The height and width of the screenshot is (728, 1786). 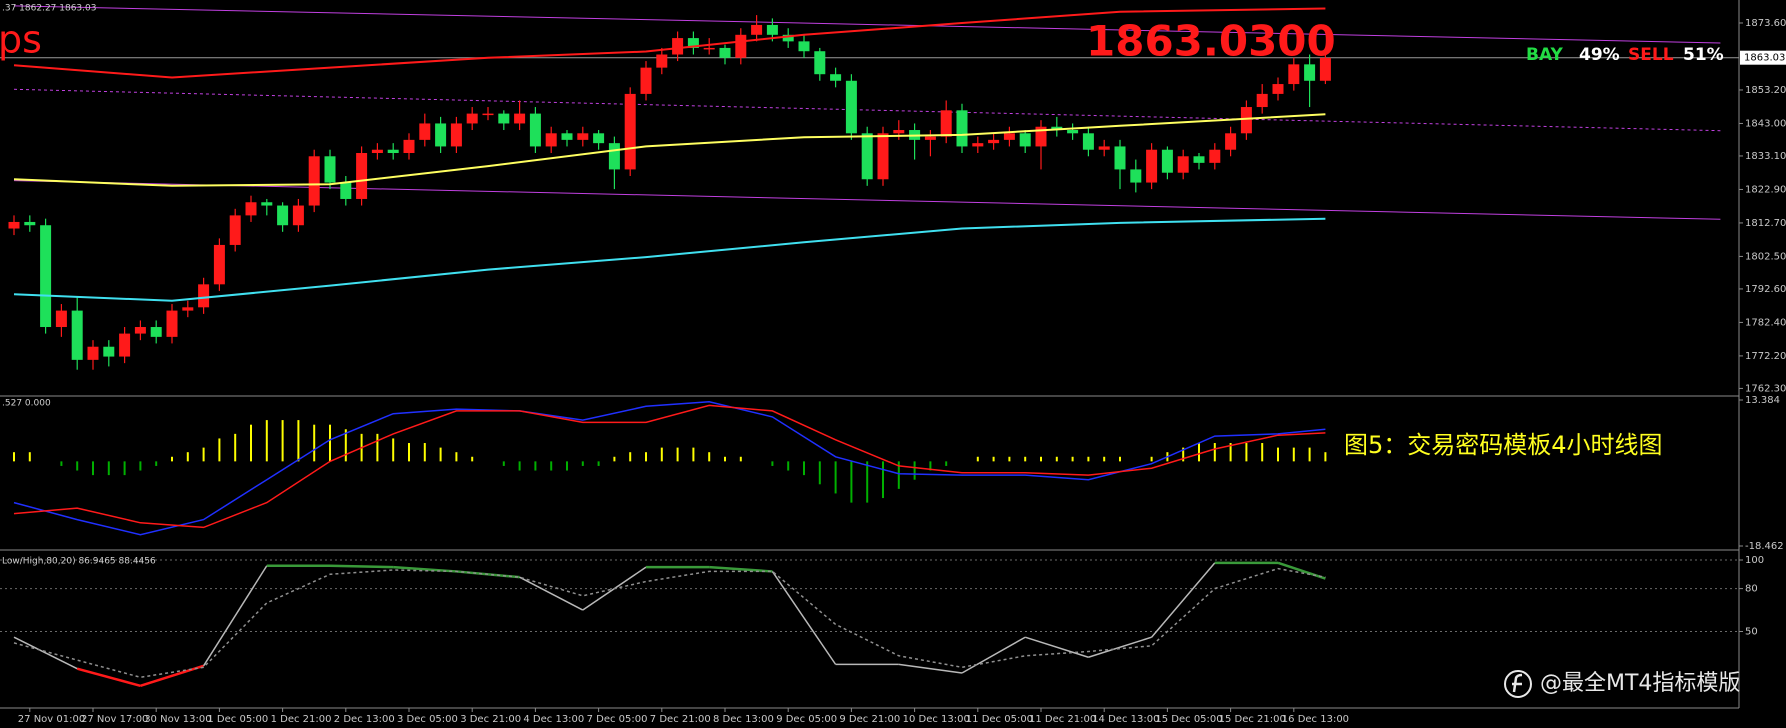 I want to click on watermark-icon, so click(x=1518, y=684).